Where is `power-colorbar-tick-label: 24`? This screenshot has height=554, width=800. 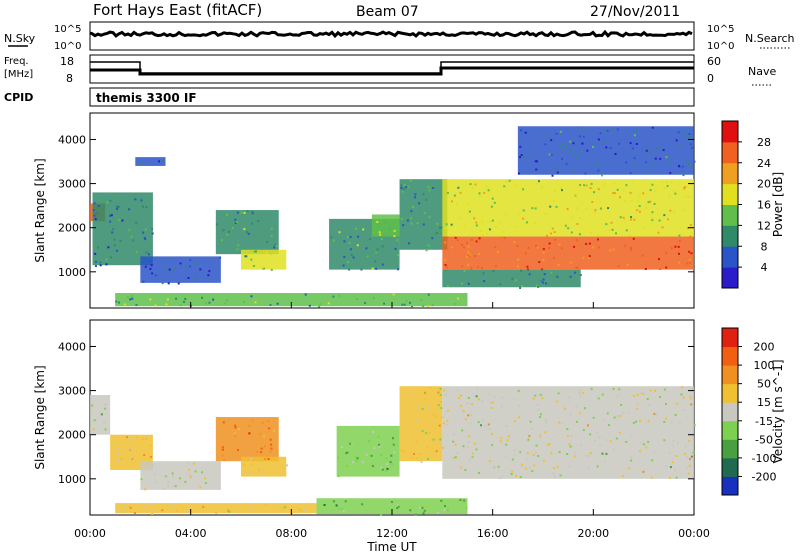 power-colorbar-tick-label: 24 is located at coordinates (764, 163).